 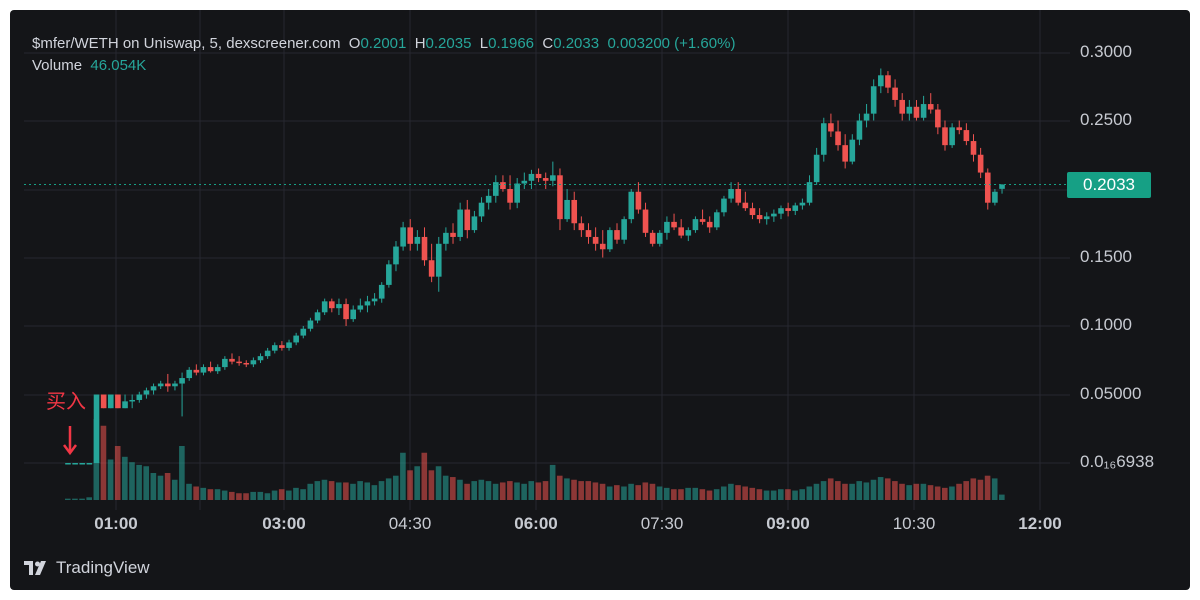 I want to click on volume-value: 46.054K, so click(x=118, y=65).